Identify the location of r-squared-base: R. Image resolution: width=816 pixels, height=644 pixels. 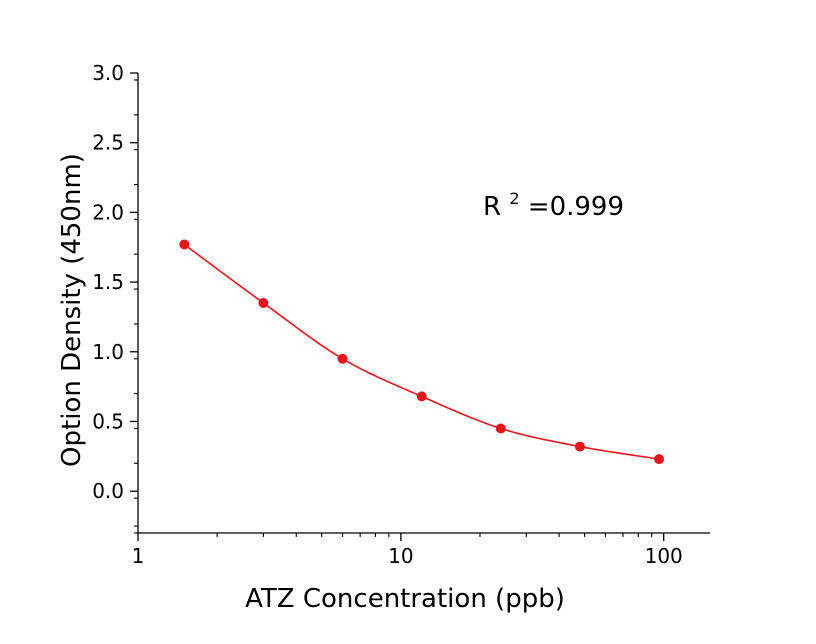
(492, 207).